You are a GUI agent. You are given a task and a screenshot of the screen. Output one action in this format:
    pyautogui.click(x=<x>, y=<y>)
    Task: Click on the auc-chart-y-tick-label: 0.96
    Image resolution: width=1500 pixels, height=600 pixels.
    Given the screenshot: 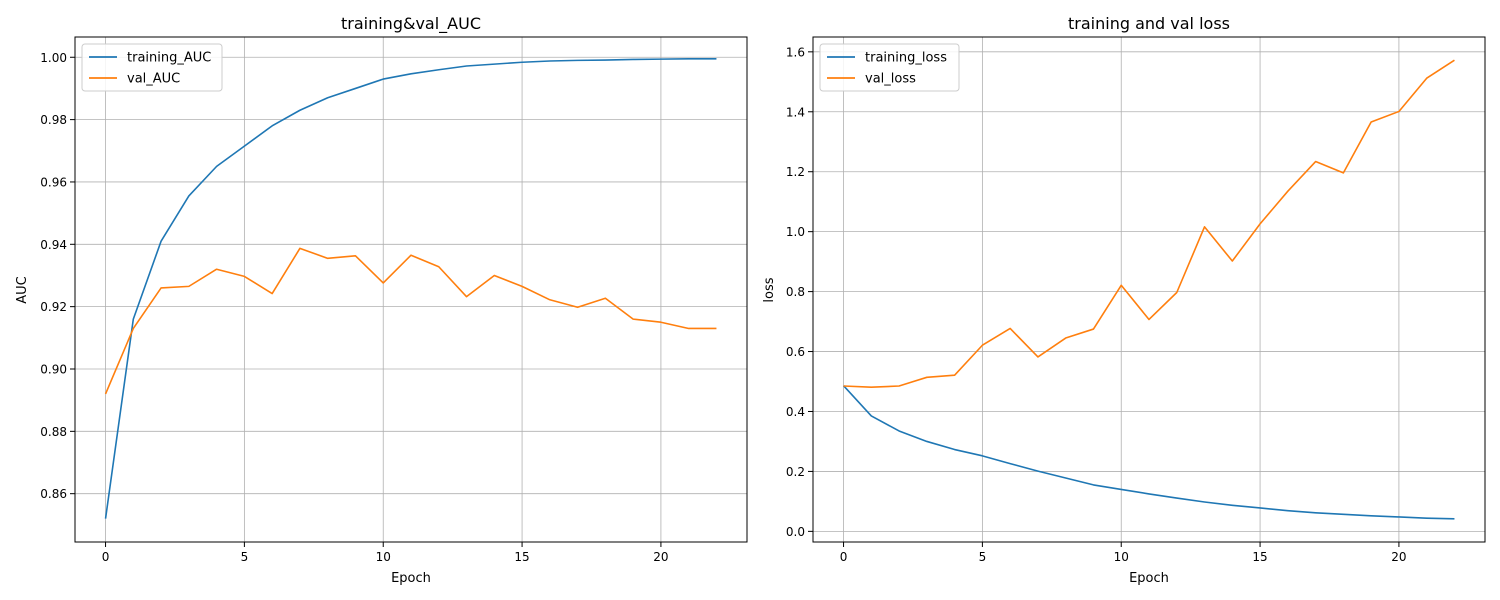 What is the action you would take?
    pyautogui.click(x=53, y=182)
    